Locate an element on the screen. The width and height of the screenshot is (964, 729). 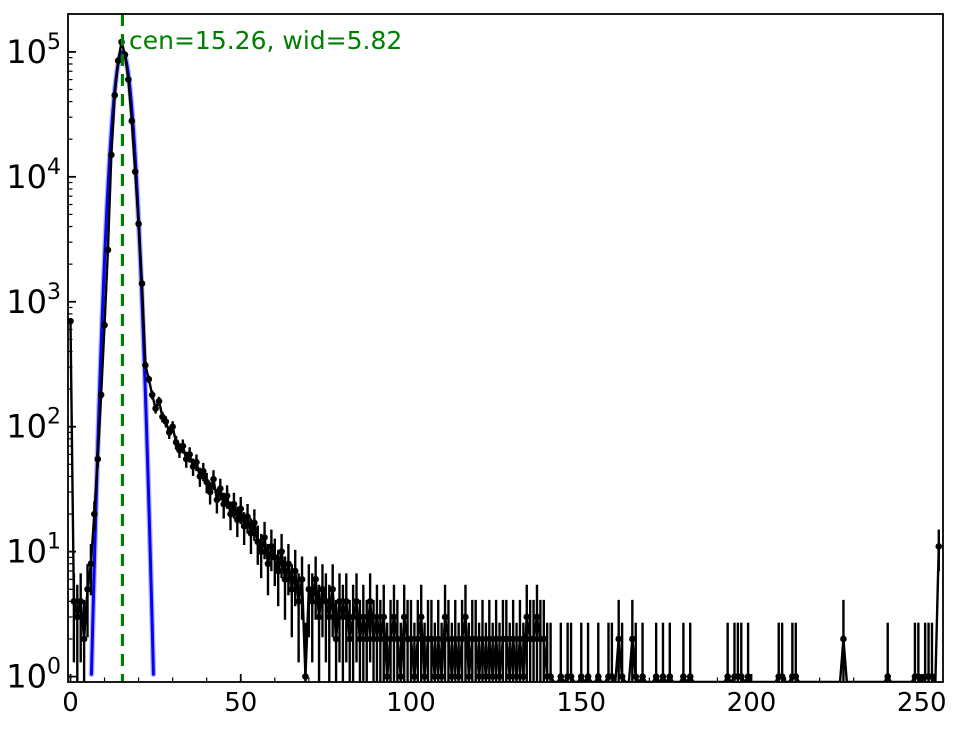
y-tick-label: 103 is located at coordinates (33, 300).